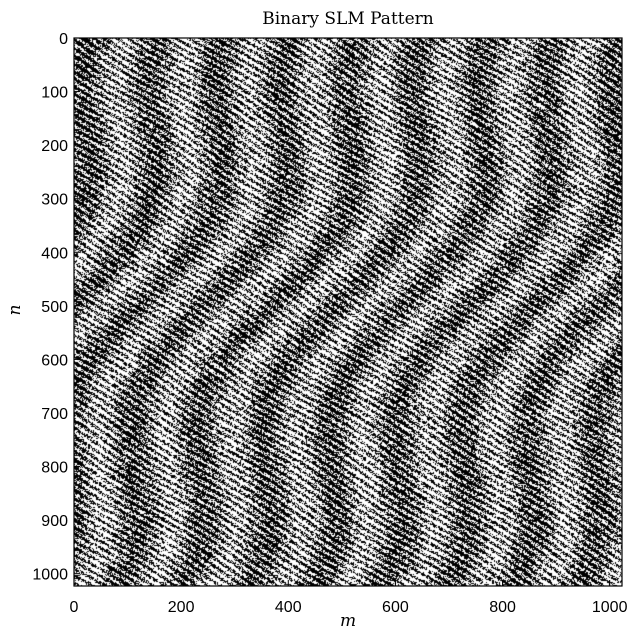 This screenshot has width=630, height=627. I want to click on y-tick-label: 500, so click(54, 307).